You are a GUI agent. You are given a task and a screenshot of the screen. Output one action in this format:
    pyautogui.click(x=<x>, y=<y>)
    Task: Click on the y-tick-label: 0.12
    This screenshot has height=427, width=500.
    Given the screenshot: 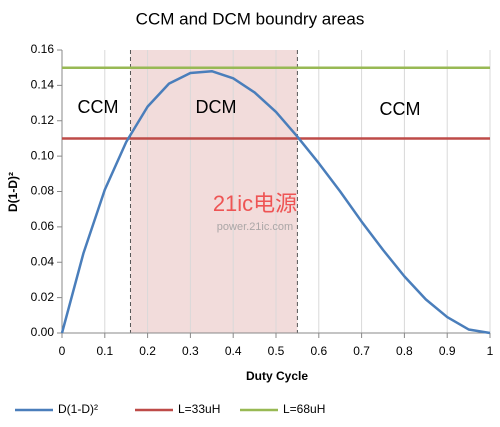 What is the action you would take?
    pyautogui.click(x=43, y=120)
    